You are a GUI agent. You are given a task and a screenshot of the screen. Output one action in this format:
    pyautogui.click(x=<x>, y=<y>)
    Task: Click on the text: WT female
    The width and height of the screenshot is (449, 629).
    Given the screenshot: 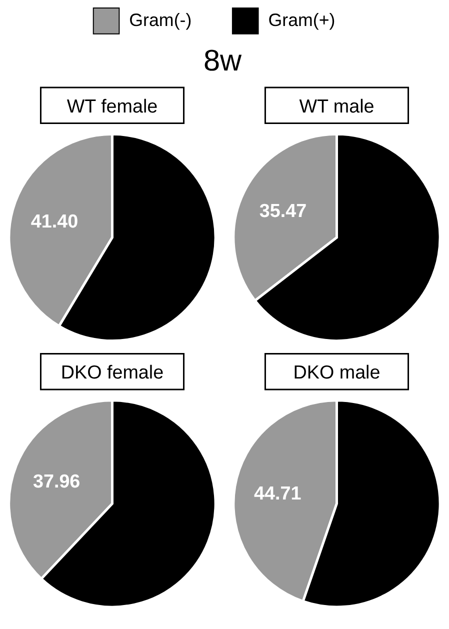 What is the action you would take?
    pyautogui.click(x=112, y=105)
    